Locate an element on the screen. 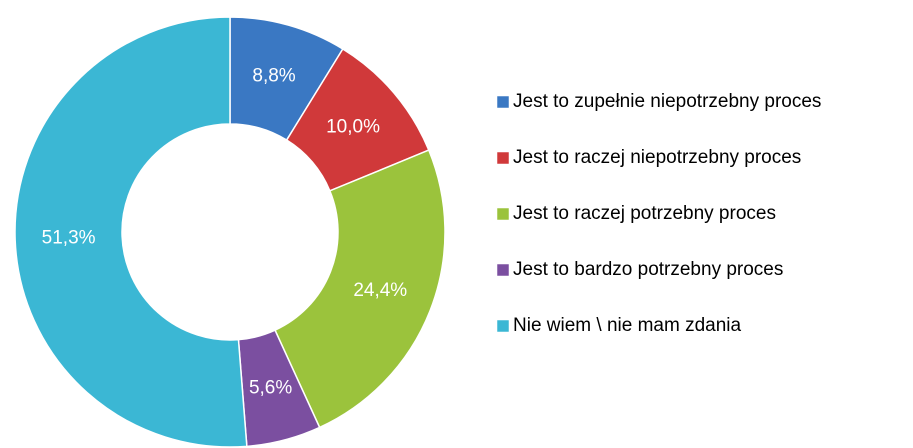 This screenshot has height=448, width=913. legend-label: Jest to raczej potrzebny proces is located at coordinates (644, 213).